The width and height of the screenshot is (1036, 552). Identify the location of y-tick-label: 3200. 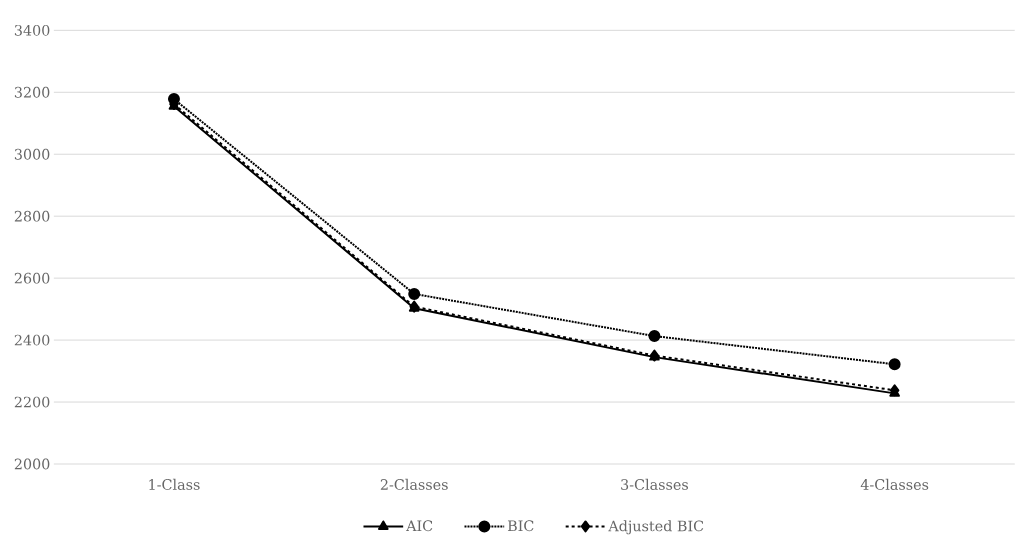
(32, 92).